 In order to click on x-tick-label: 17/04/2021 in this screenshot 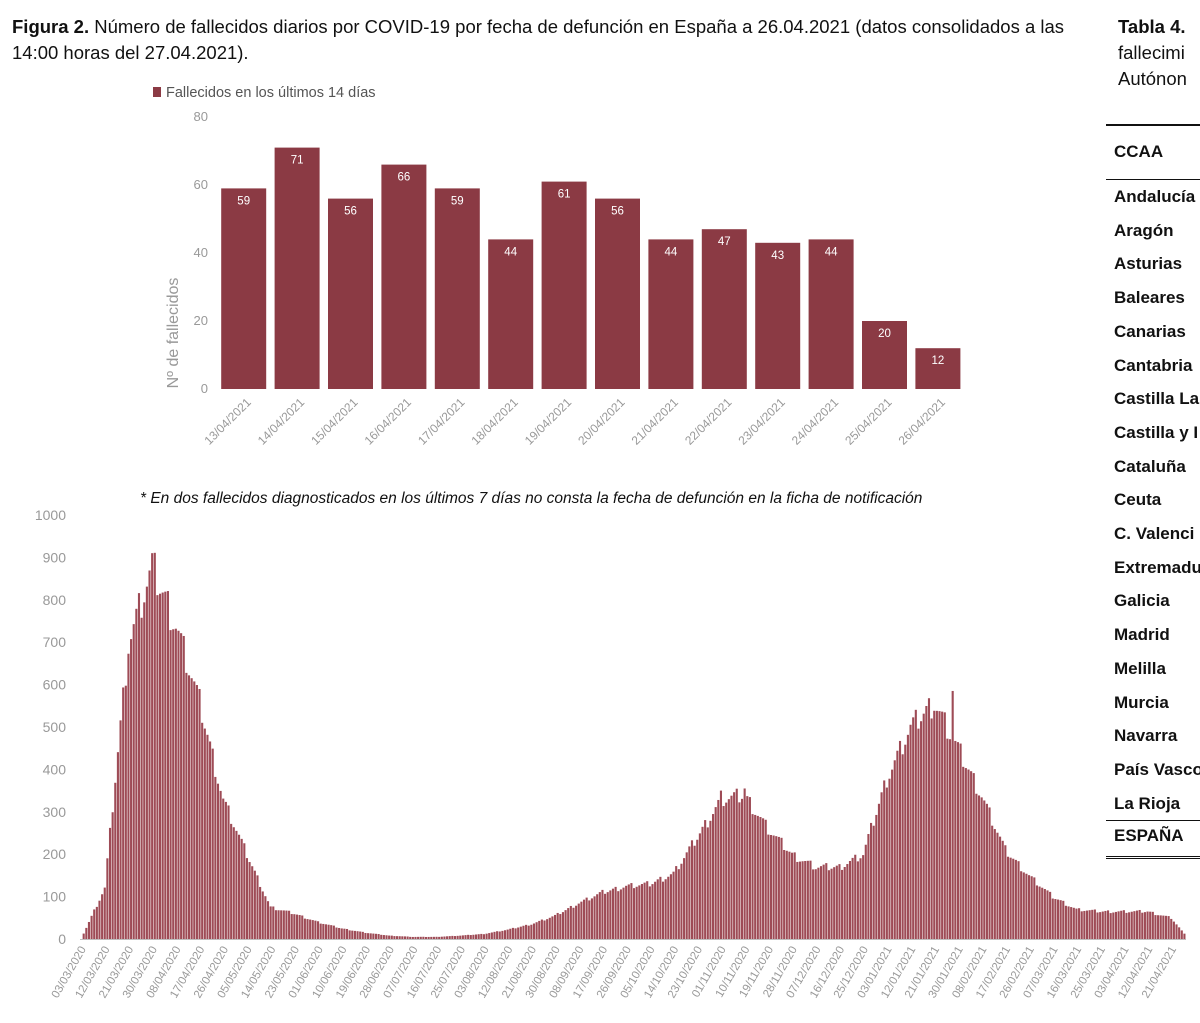, I will do `click(441, 421)`.